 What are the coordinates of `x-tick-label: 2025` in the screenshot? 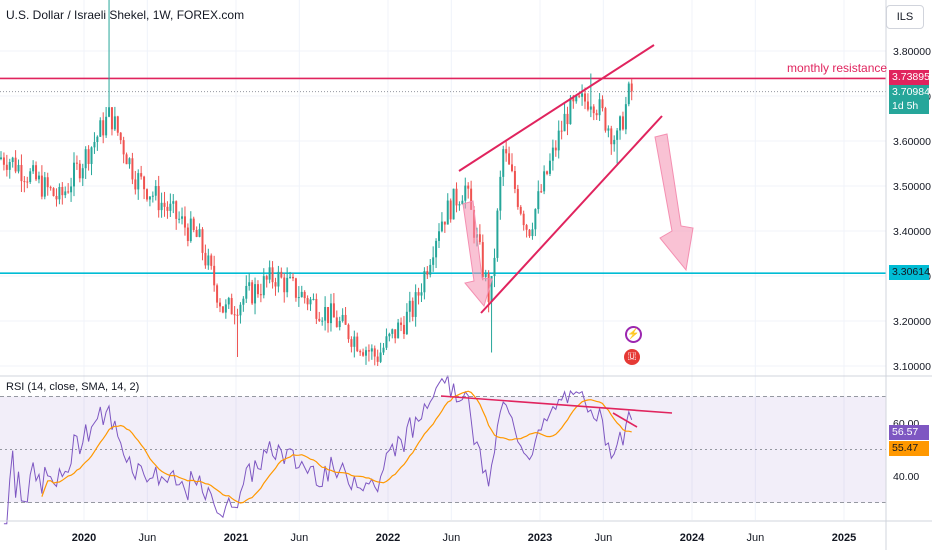 It's located at (844, 538).